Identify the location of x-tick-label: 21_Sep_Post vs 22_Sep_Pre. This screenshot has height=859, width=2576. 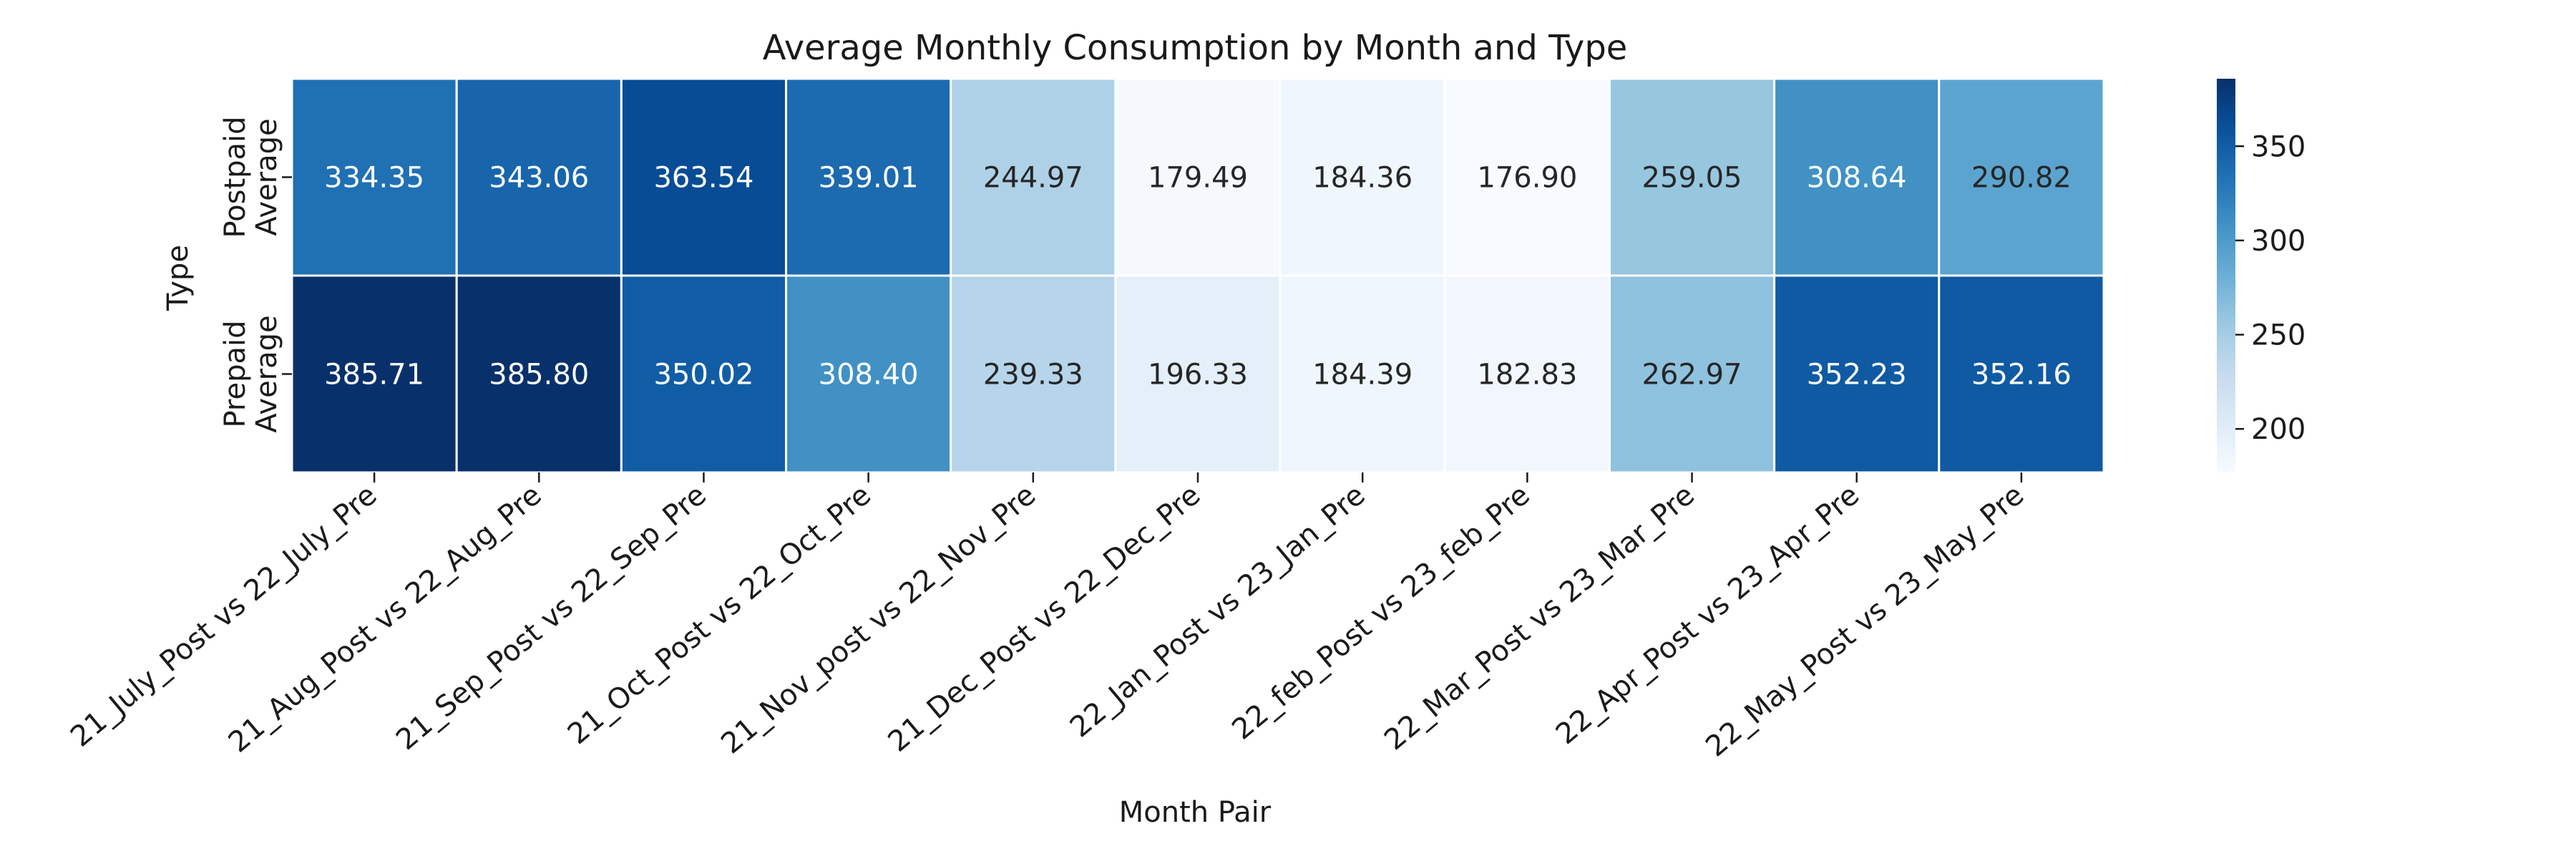
(551, 617).